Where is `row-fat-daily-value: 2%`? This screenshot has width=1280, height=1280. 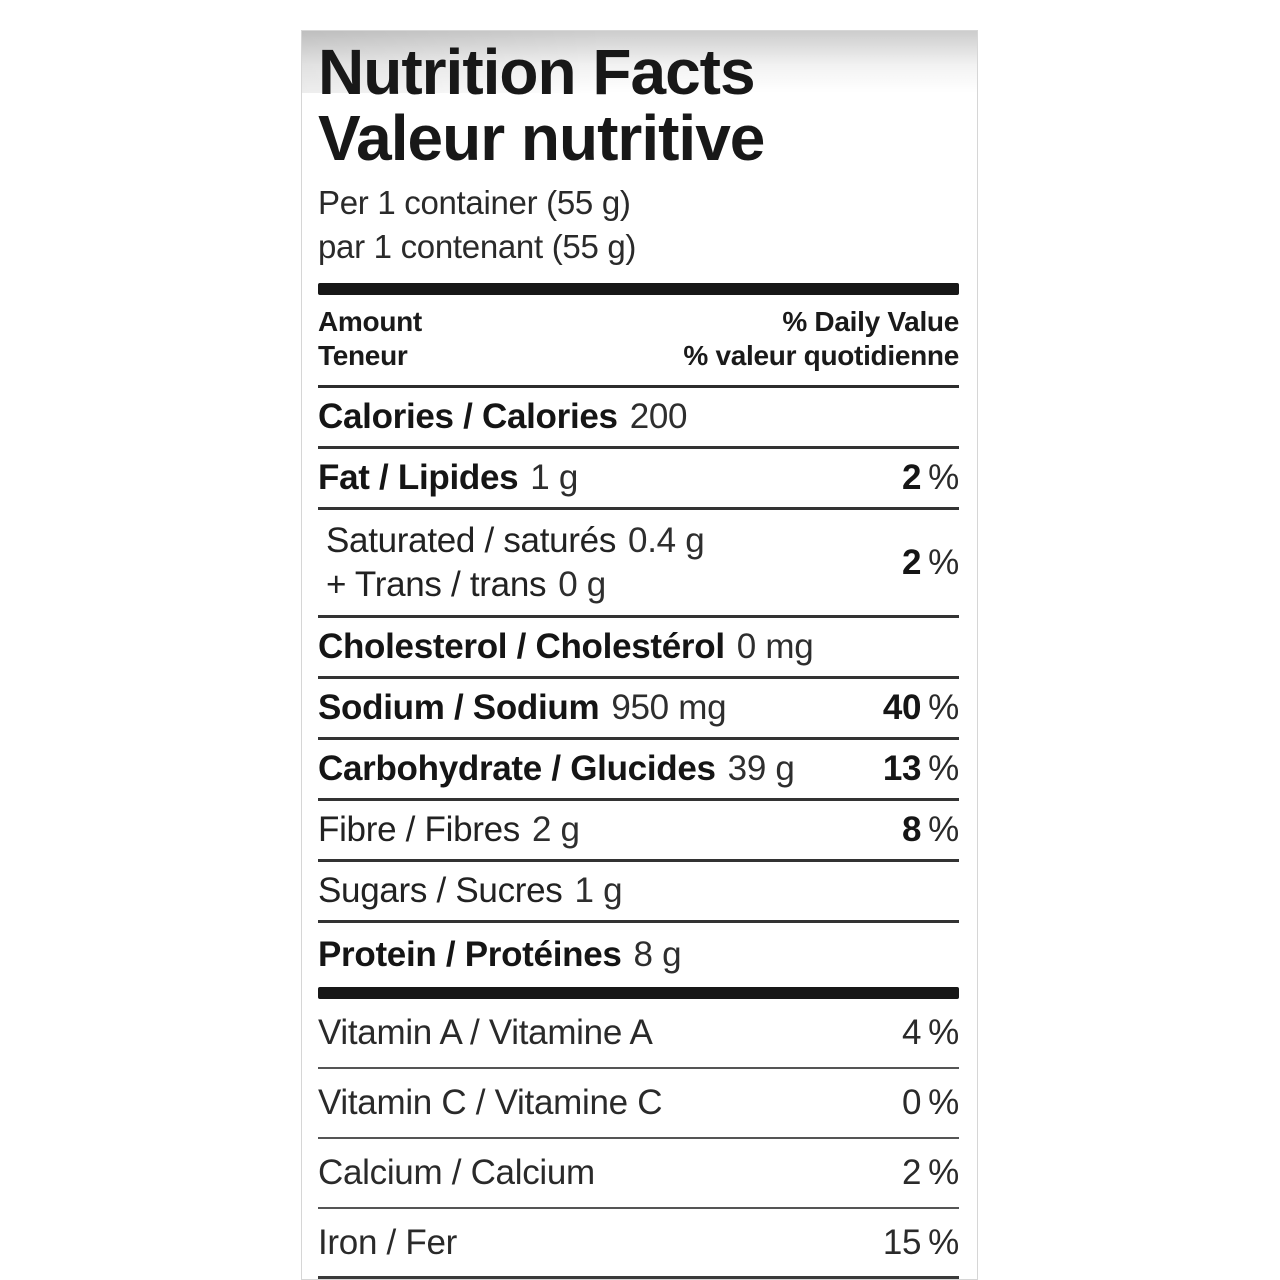
row-fat-daily-value: 2% is located at coordinates (922, 478).